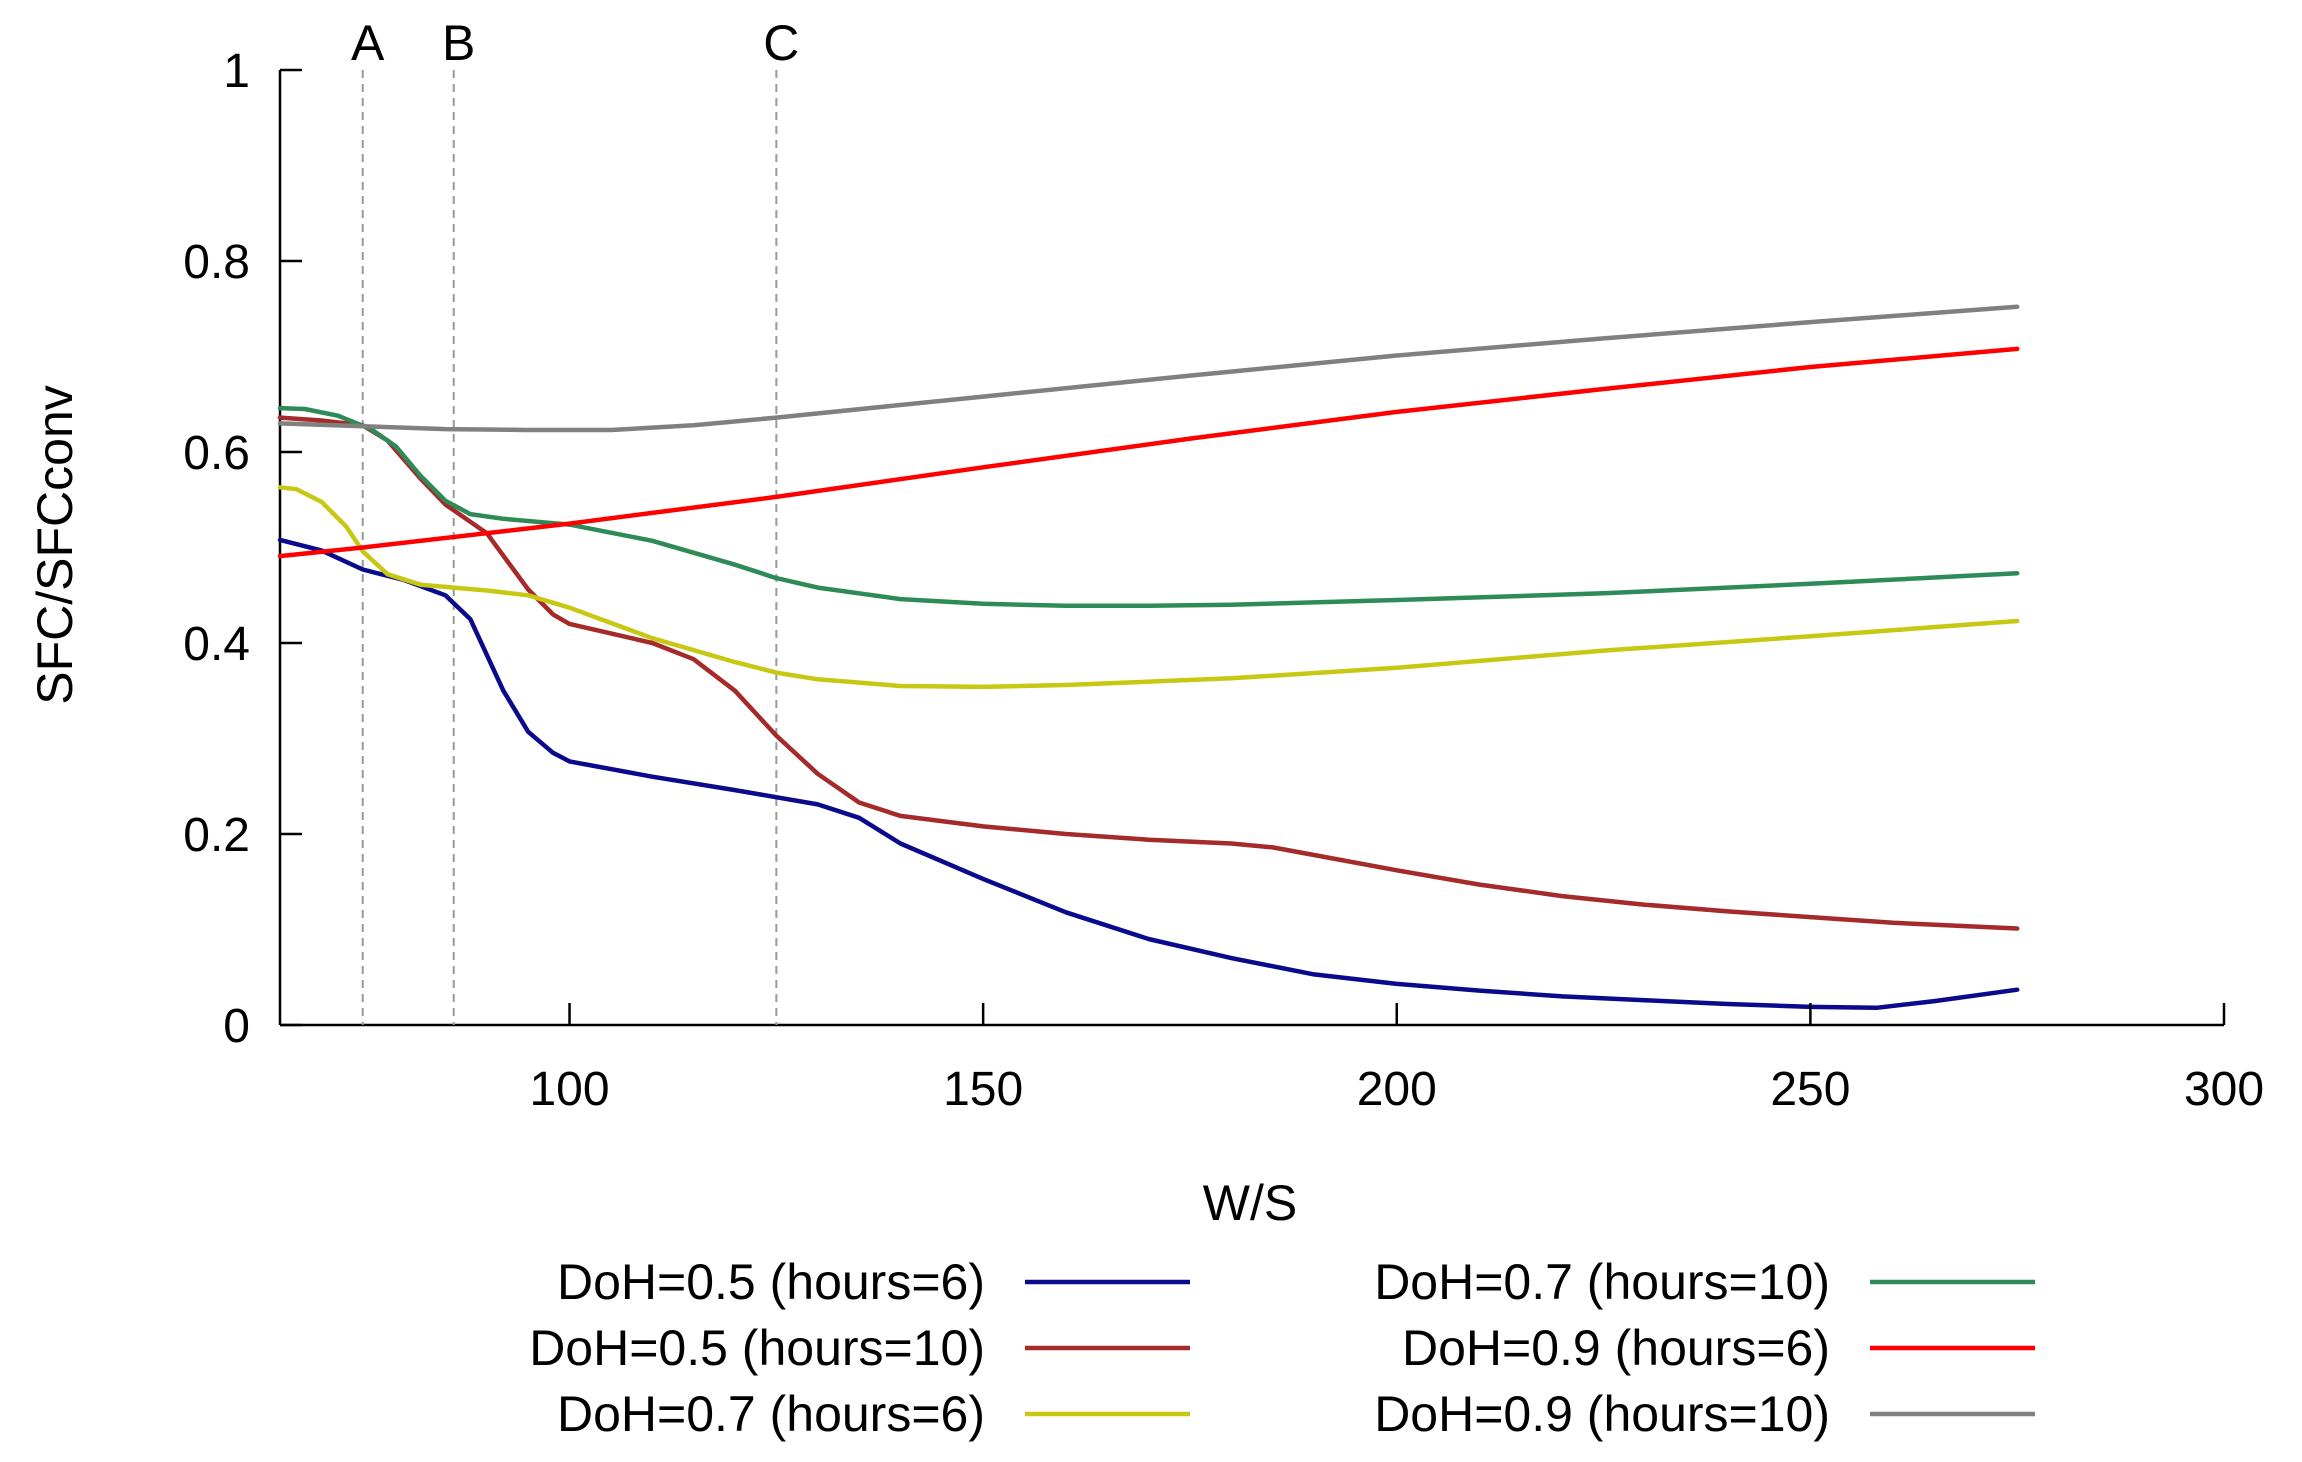 The width and height of the screenshot is (2302, 1462). What do you see at coordinates (1810, 1089) in the screenshot?
I see `x-tick-label: 250` at bounding box center [1810, 1089].